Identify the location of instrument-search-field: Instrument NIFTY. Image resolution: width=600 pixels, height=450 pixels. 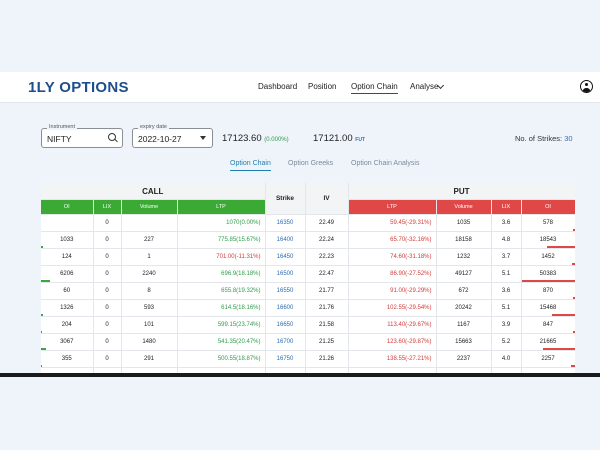
(82, 136).